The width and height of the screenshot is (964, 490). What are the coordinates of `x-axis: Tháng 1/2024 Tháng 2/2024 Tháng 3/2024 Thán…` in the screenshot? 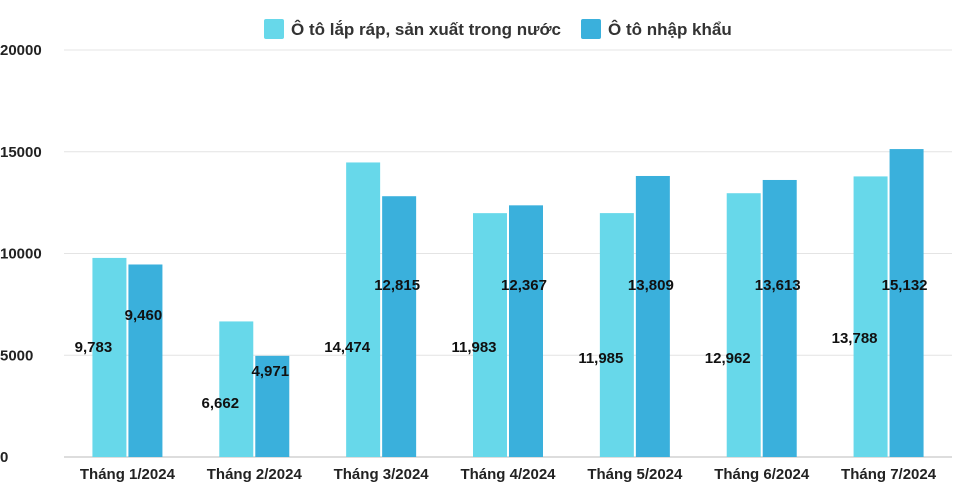 It's located at (508, 474).